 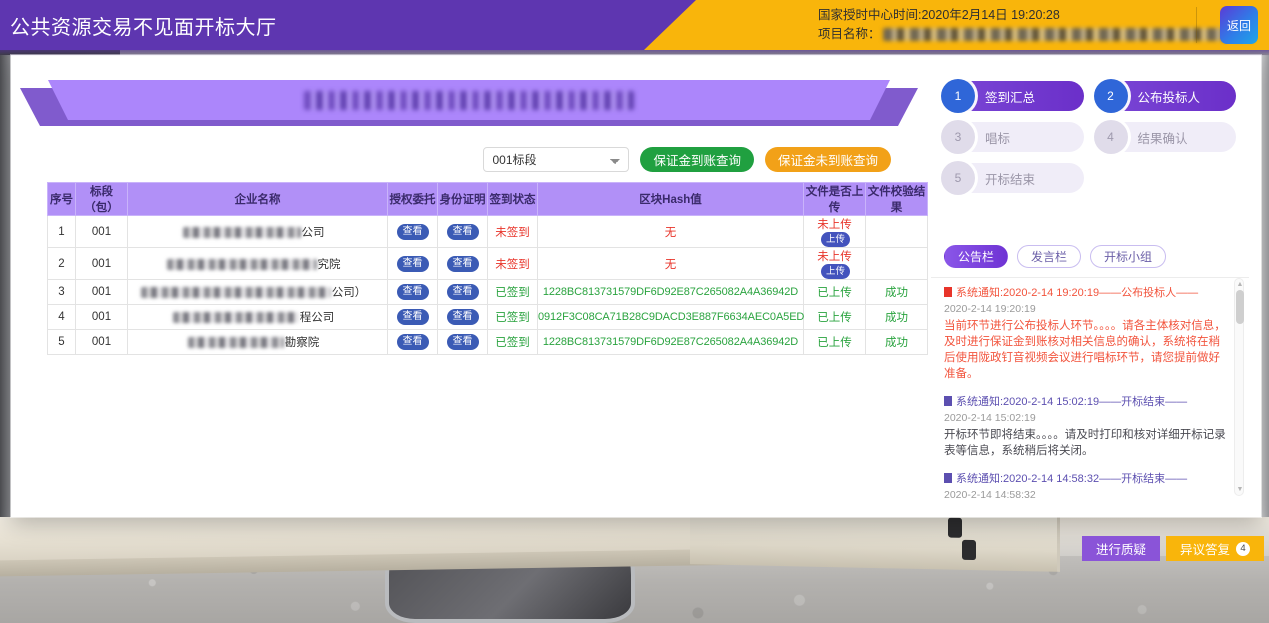 What do you see at coordinates (990, 418) in the screenshot?
I see `notice-timestamp: 2020-2-14 15:02:19` at bounding box center [990, 418].